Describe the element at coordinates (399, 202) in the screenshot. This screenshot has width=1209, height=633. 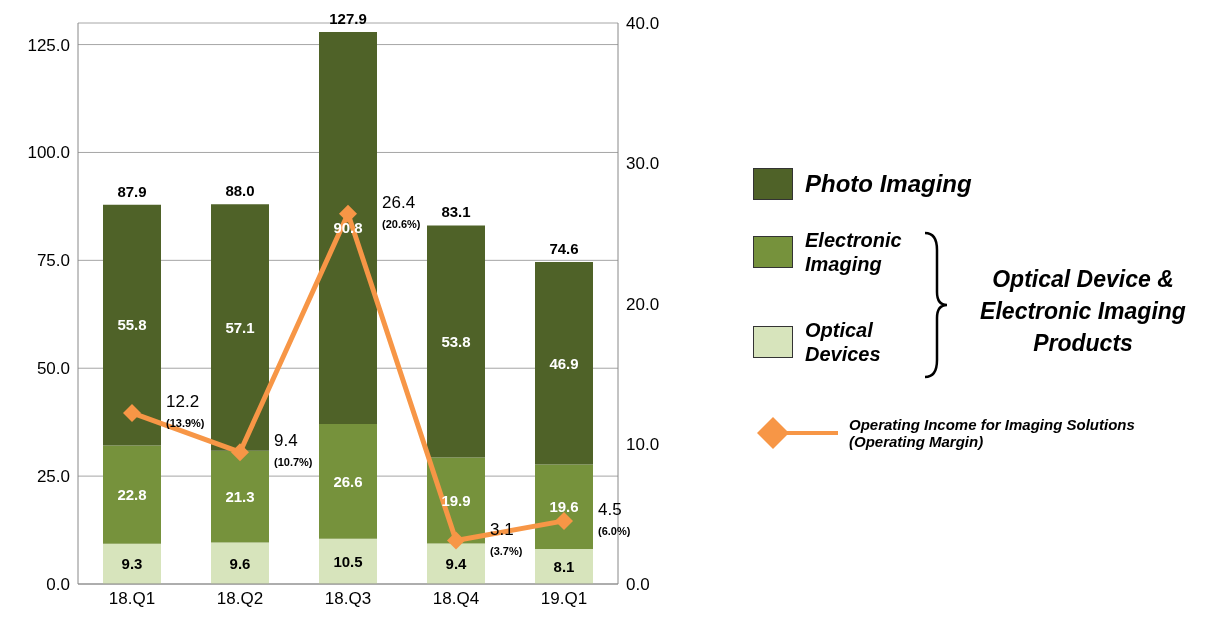
I see `data-label: 26.4` at that location.